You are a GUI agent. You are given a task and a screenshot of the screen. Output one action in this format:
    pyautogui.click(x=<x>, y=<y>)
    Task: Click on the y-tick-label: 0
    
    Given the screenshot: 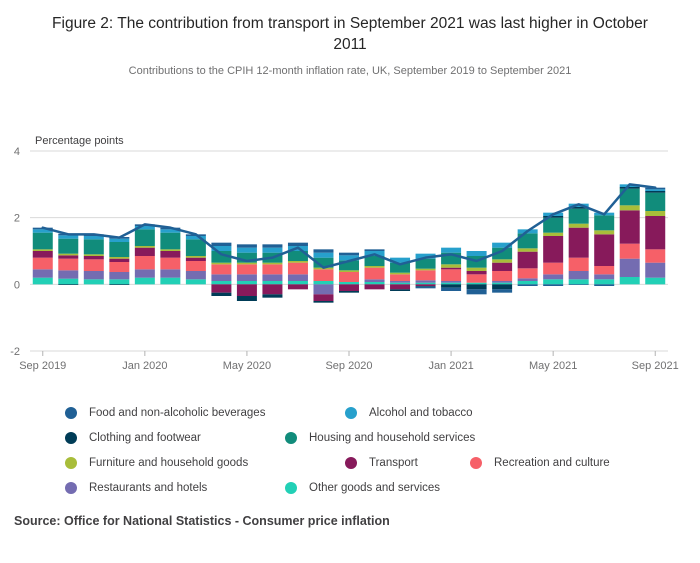 What is the action you would take?
    pyautogui.click(x=17, y=285)
    